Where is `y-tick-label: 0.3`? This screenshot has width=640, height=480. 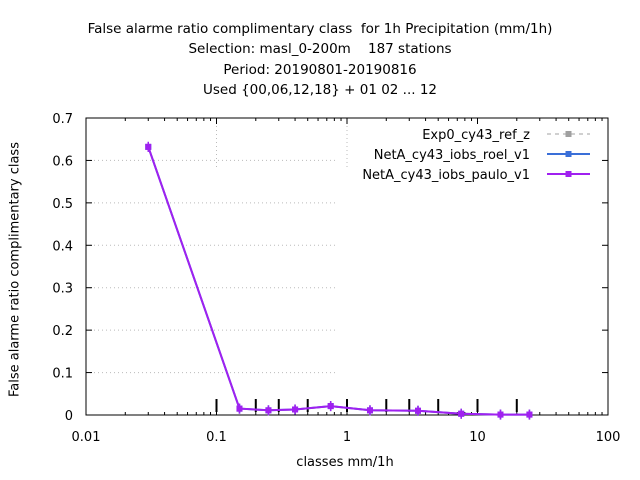
y-tick-label: 0.3 is located at coordinates (62, 289).